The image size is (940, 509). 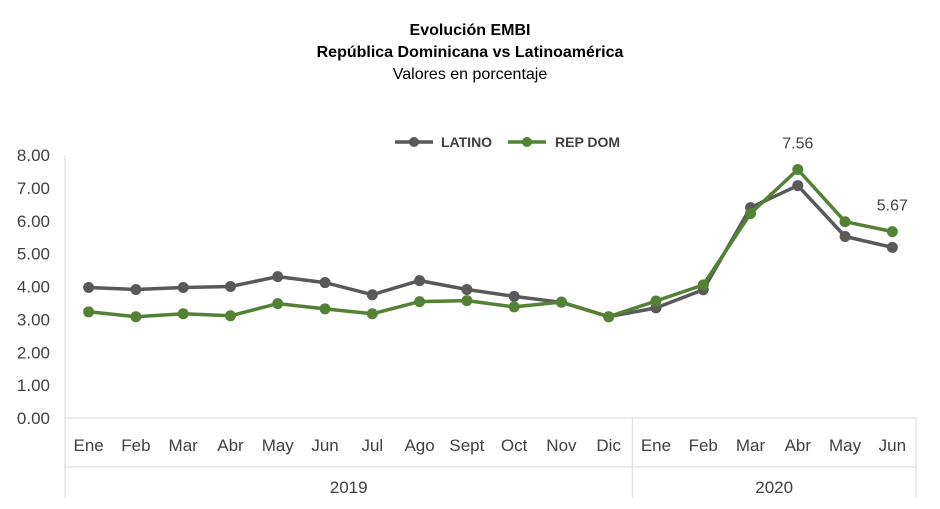 I want to click on y-tick-label: 0.00, so click(x=33, y=418).